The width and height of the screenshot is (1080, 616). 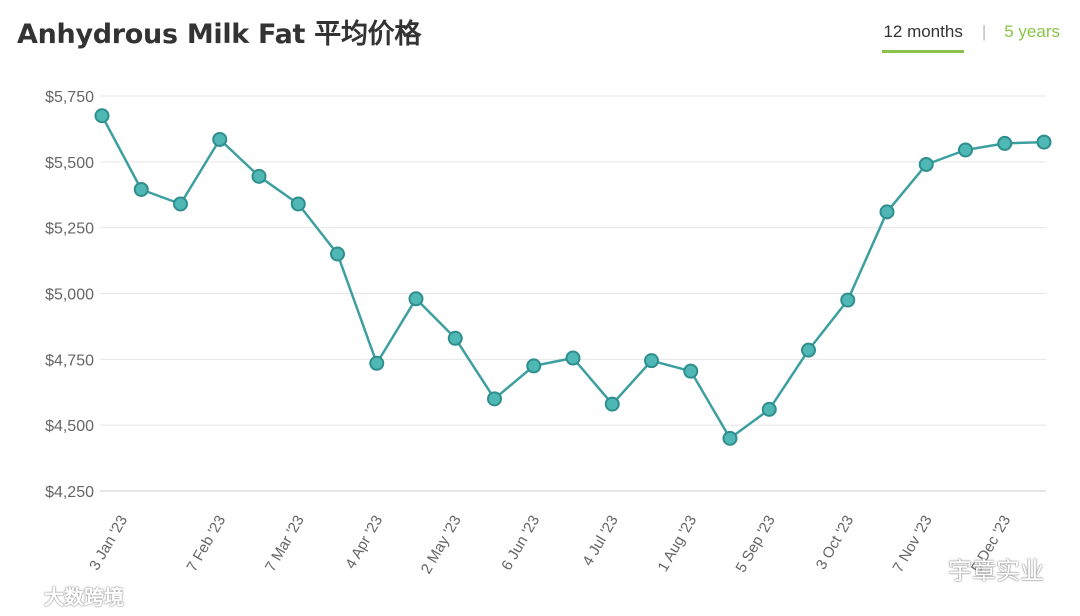 What do you see at coordinates (285, 544) in the screenshot?
I see `x-tick-label: 7 Mar '23` at bounding box center [285, 544].